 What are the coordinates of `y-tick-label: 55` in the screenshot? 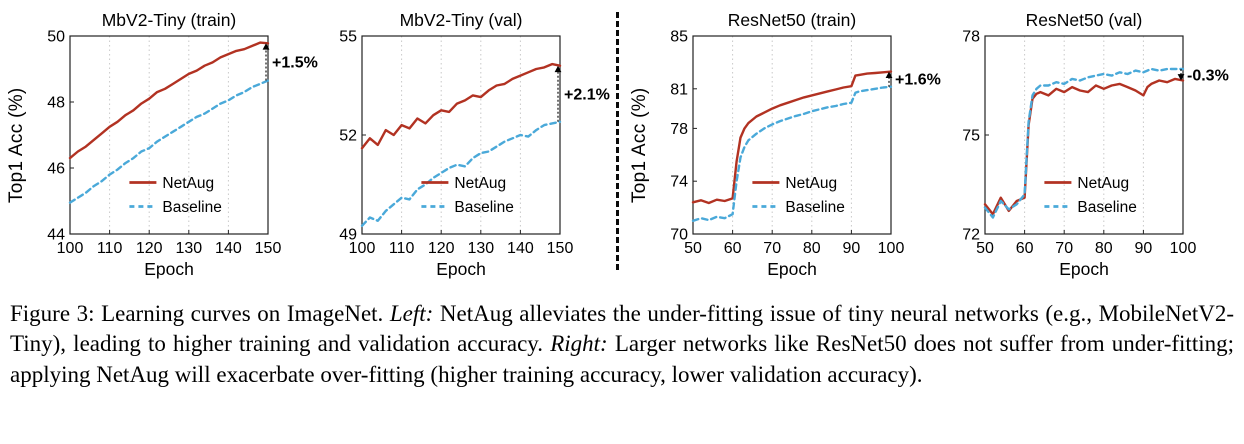 It's located at (348, 37).